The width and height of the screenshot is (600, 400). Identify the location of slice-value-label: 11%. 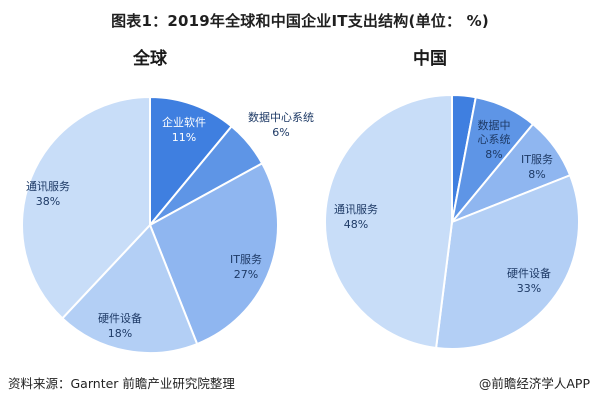
(184, 137).